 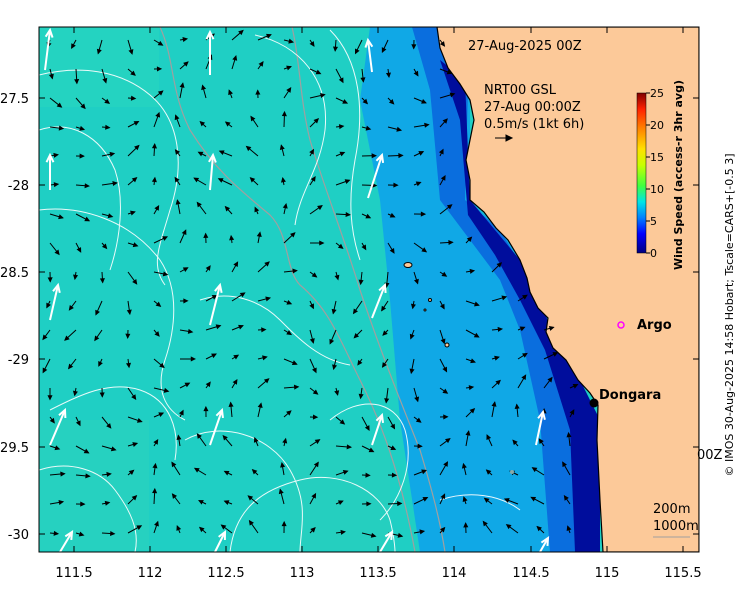 What do you see at coordinates (654, 325) in the screenshot?
I see `argo-label: Argo` at bounding box center [654, 325].